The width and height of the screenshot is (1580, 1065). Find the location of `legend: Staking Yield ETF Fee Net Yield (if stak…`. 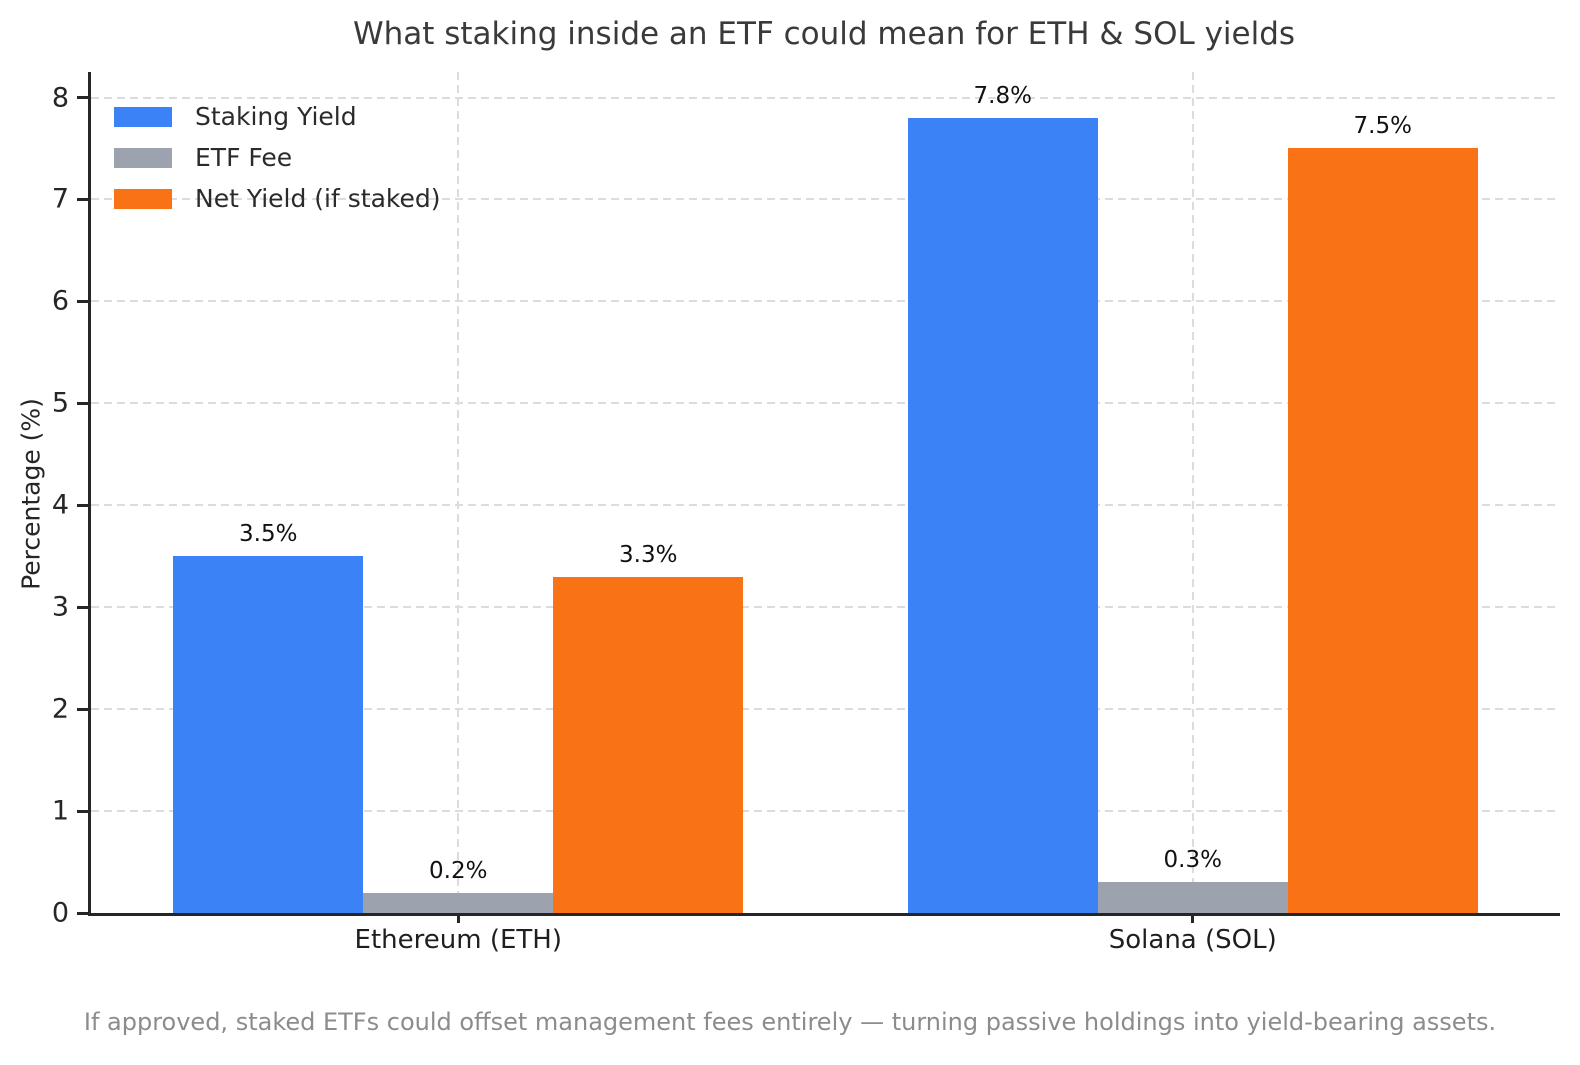

legend: Staking Yield ETF Fee Net Yield (if stak… is located at coordinates (277, 157).